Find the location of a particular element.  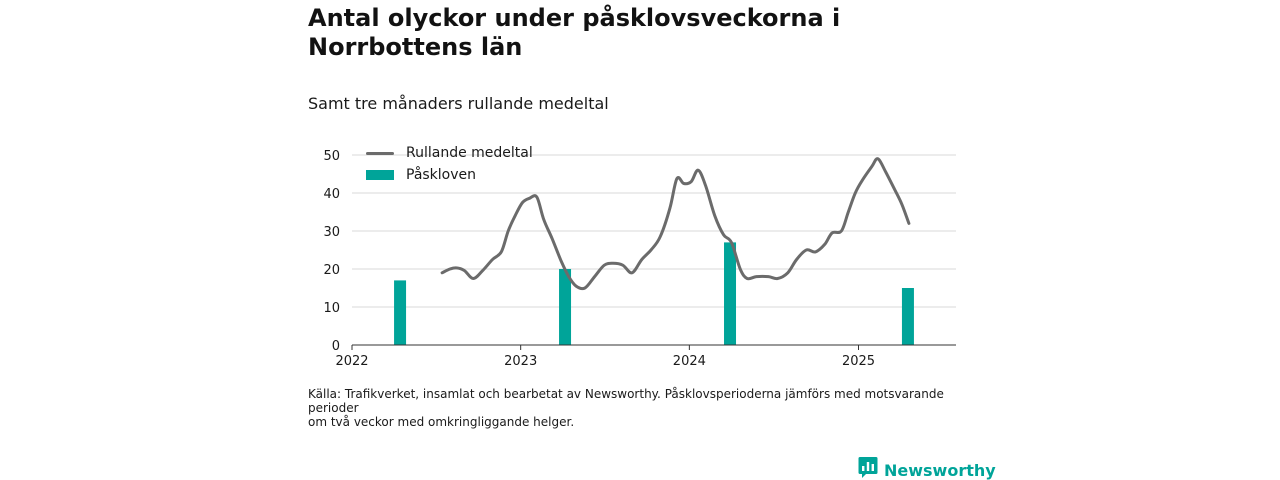

y-tick-label: 40 is located at coordinates (331, 194).